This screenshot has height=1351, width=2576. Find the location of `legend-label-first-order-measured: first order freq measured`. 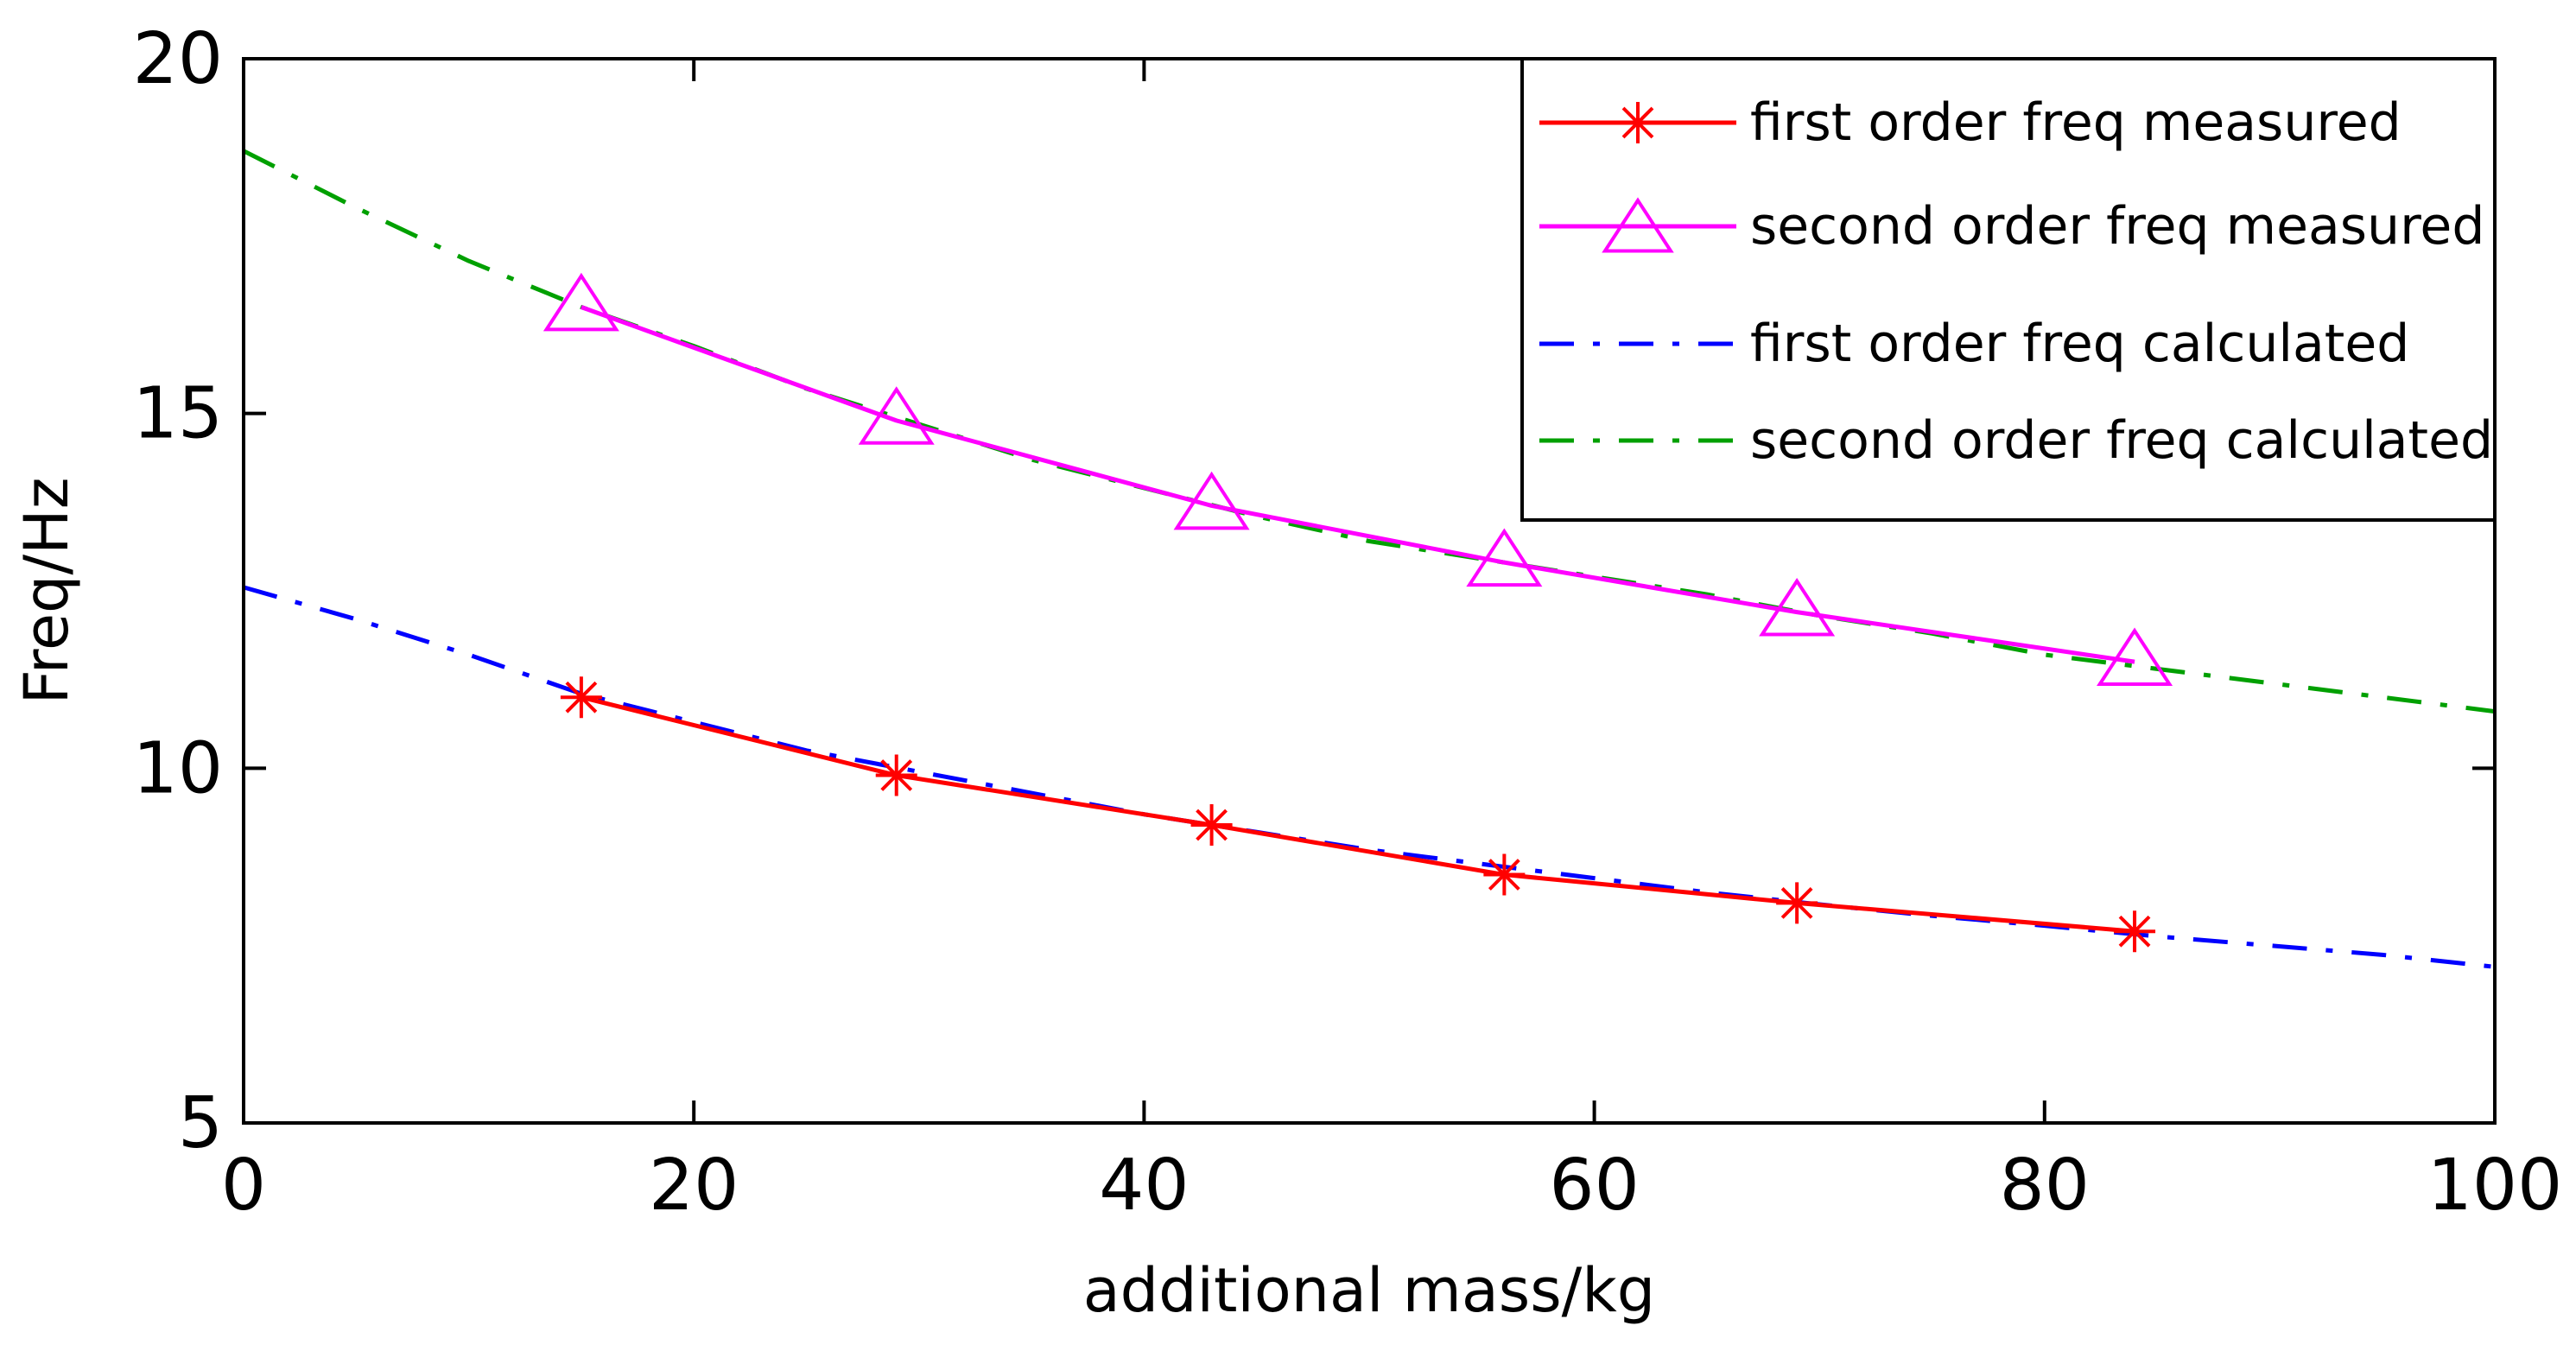

legend-label-first-order-measured: first order freq measured is located at coordinates (2076, 123).